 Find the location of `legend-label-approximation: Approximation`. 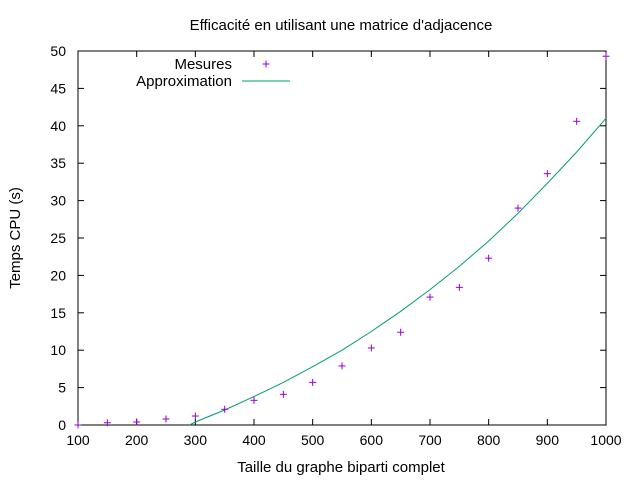

legend-label-approximation: Approximation is located at coordinates (184, 81).